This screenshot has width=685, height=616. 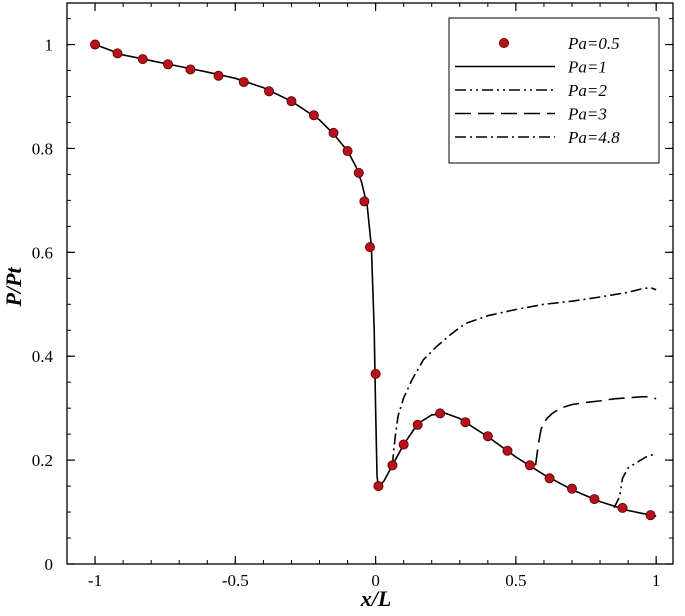 What do you see at coordinates (235, 580) in the screenshot?
I see `x-tick-label: -0.5` at bounding box center [235, 580].